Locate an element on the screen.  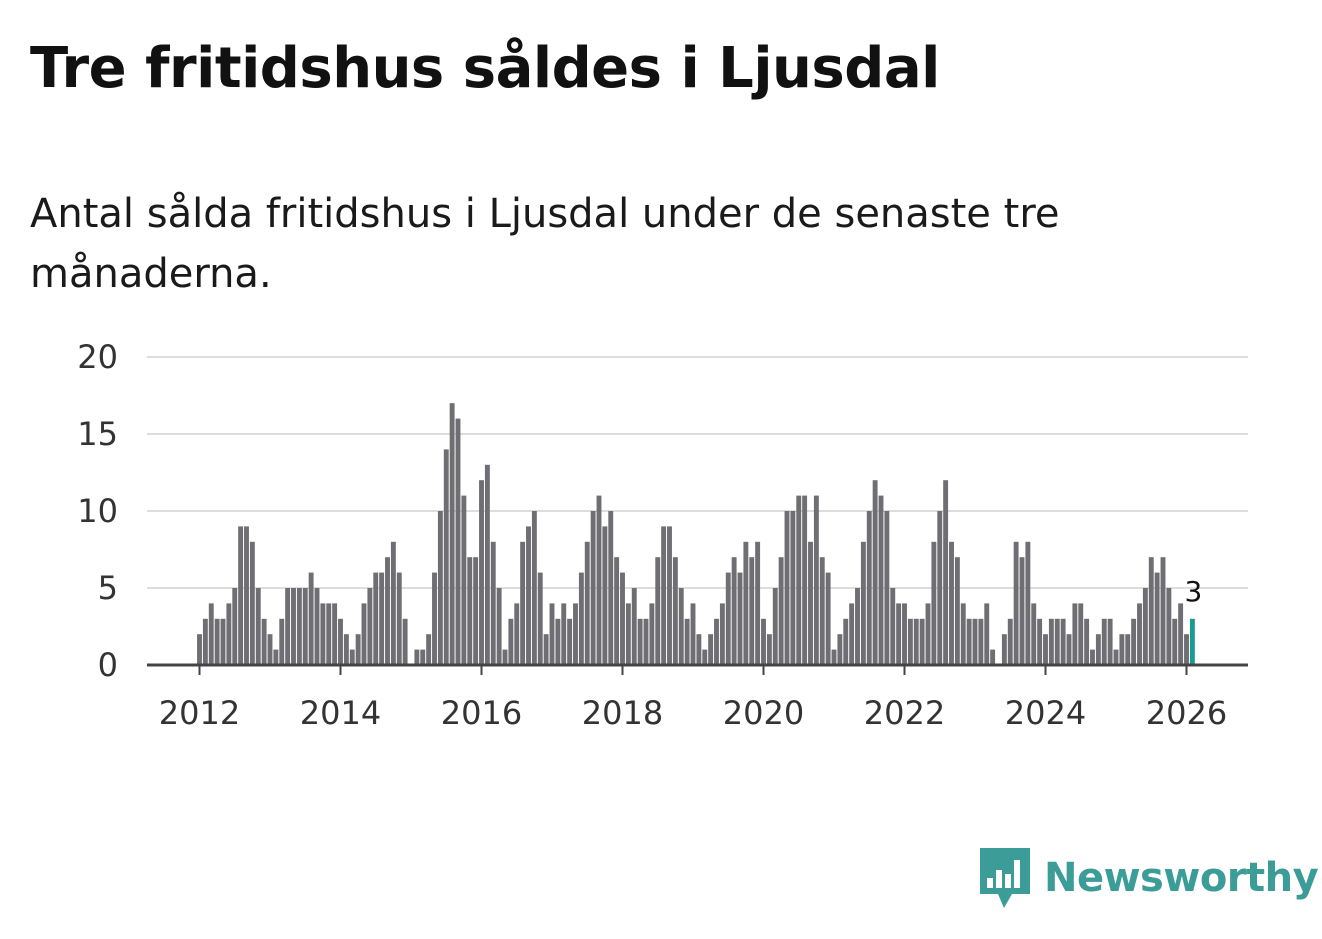
x-tick-label: 2016 is located at coordinates (481, 713).